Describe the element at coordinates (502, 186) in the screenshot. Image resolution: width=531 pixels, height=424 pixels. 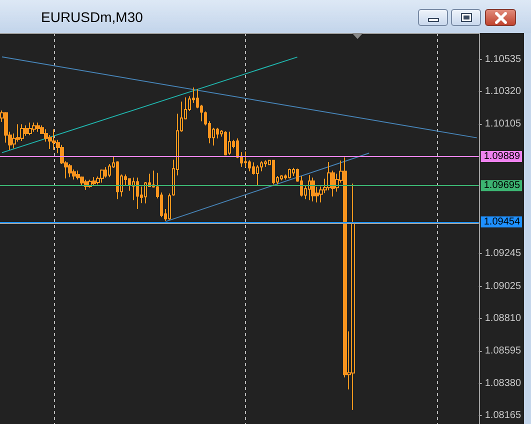
I see `ref-line-label: 1.09695` at that location.